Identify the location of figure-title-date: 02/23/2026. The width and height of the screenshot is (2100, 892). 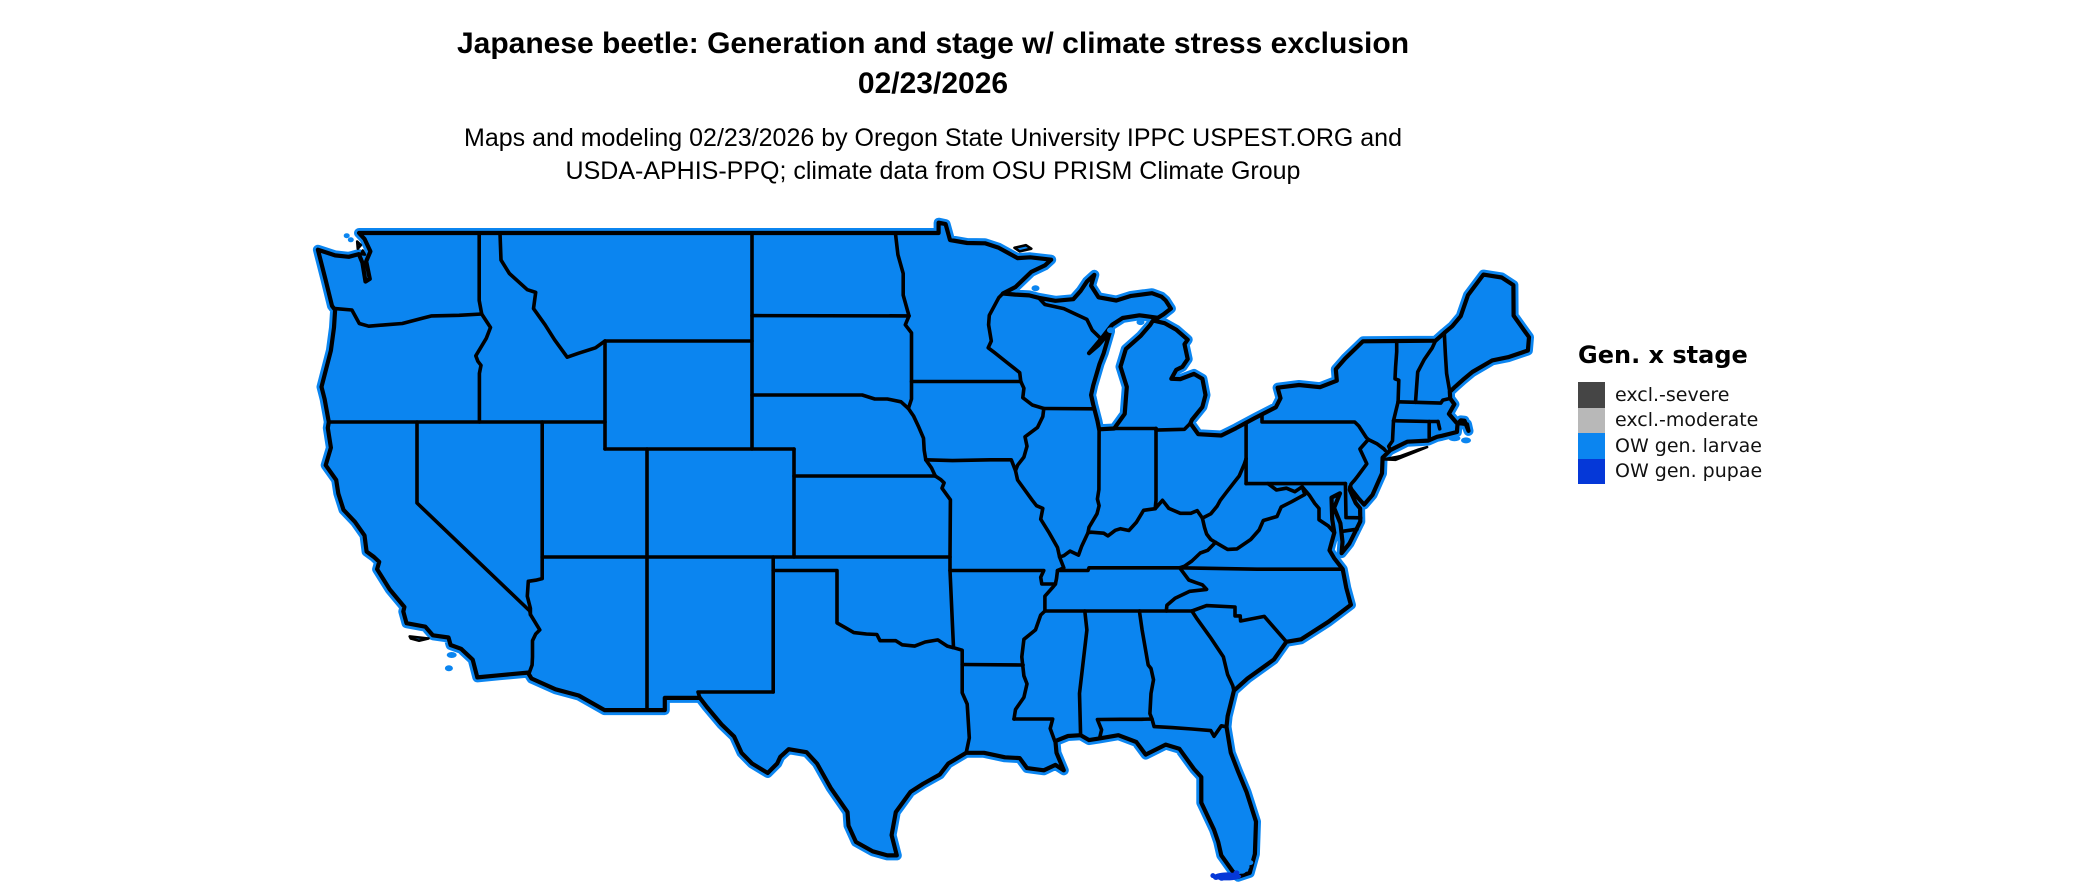
(933, 83).